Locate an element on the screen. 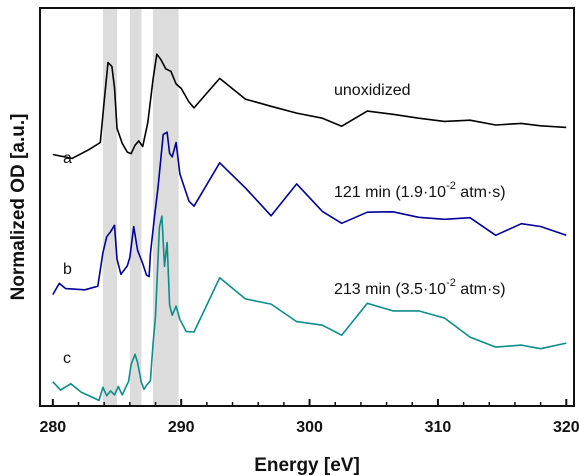 The height and width of the screenshot is (476, 579). x-axis-ticks: 280 290 300 310 320 is located at coordinates (309, 417).